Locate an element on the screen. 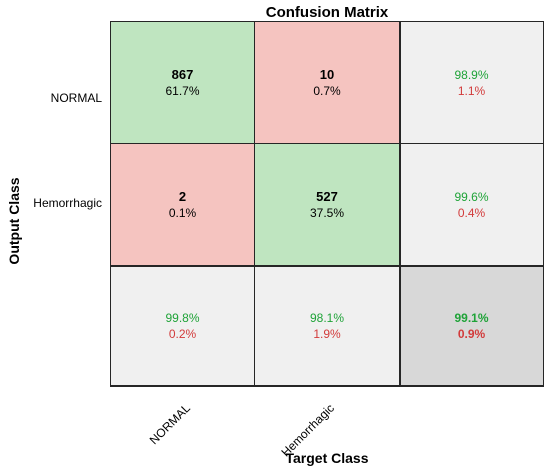  col-label-normal: NORMAL is located at coordinates (169, 424).